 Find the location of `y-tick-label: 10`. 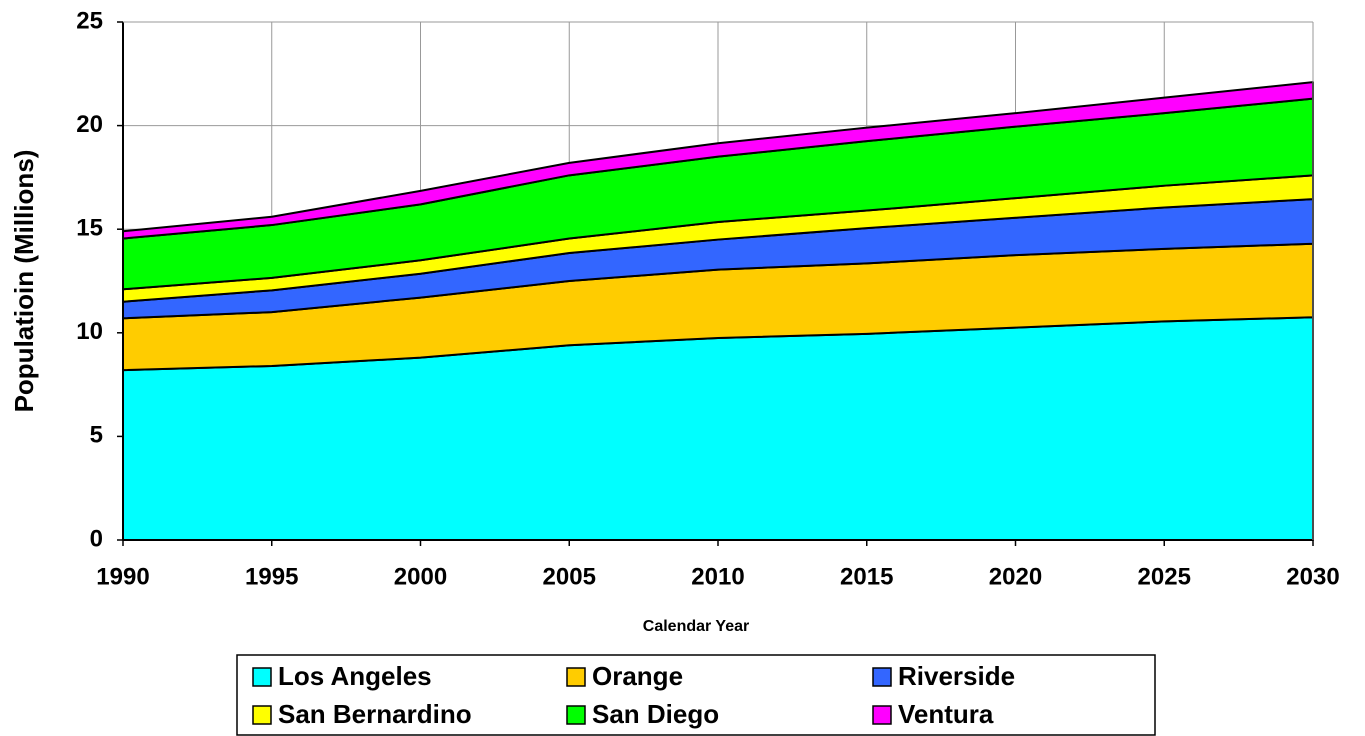

y-tick-label: 10 is located at coordinates (89, 331).